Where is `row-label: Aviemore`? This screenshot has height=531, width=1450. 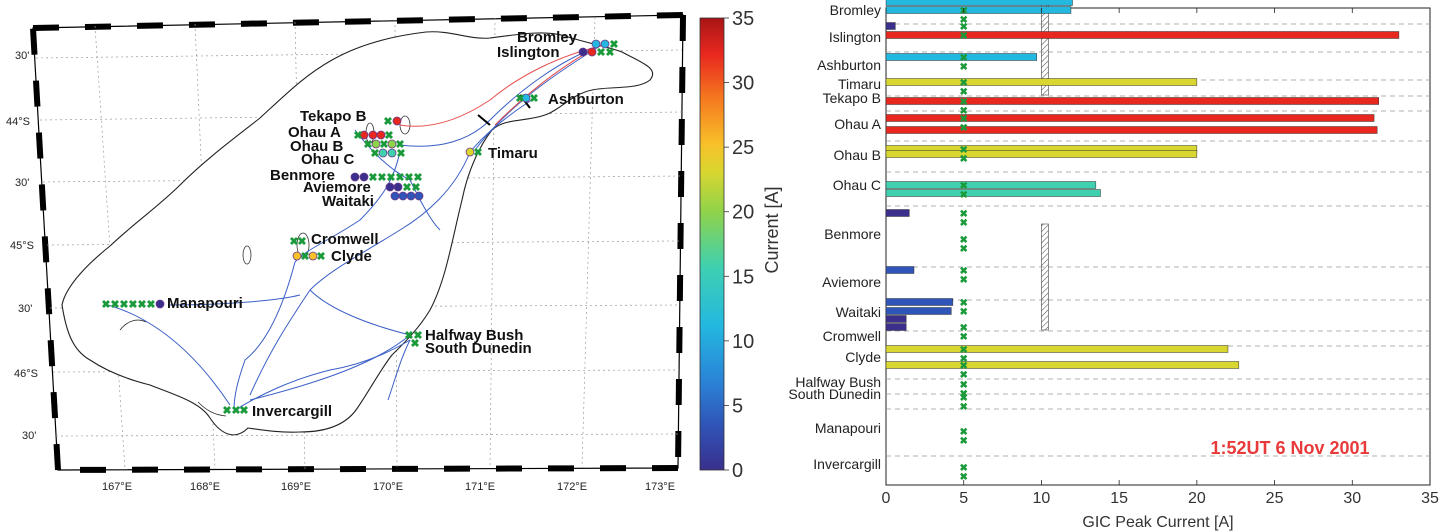 row-label: Aviemore is located at coordinates (851, 282).